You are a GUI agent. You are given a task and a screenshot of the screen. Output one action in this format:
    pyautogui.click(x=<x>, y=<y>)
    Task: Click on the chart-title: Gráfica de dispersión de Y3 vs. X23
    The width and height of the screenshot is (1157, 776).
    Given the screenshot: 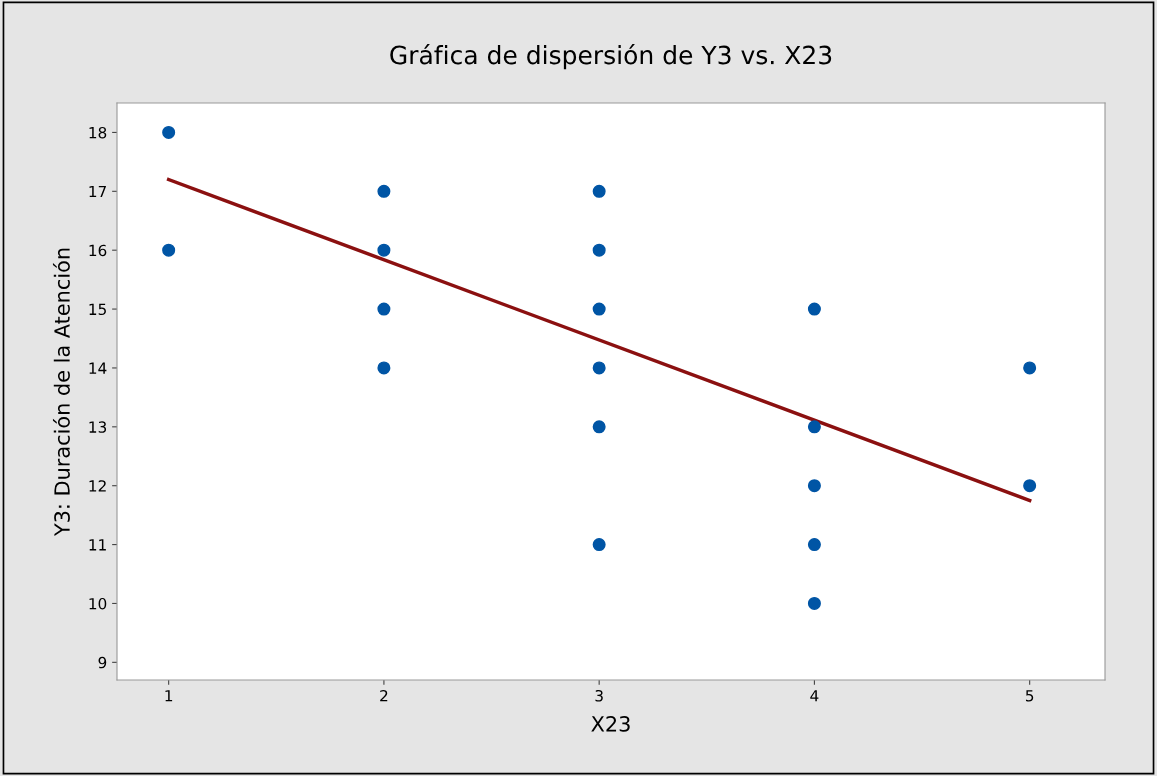 What is the action you would take?
    pyautogui.click(x=611, y=57)
    